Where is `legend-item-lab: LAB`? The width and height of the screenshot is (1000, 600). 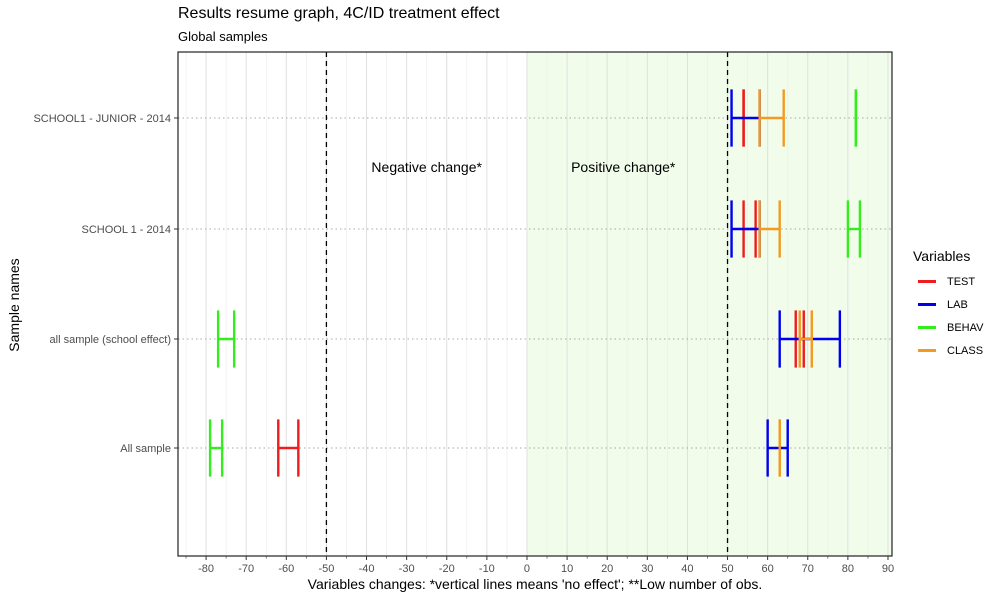
legend-item-lab: LAB is located at coordinates (948, 304).